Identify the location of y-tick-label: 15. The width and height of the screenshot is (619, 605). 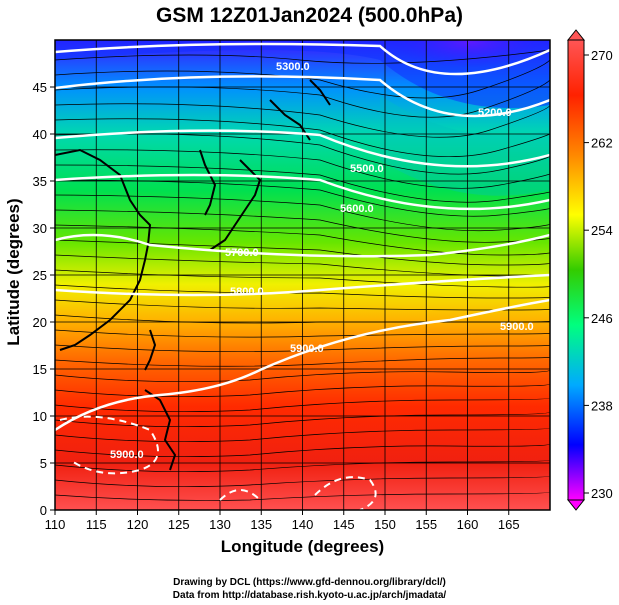
(40, 369).